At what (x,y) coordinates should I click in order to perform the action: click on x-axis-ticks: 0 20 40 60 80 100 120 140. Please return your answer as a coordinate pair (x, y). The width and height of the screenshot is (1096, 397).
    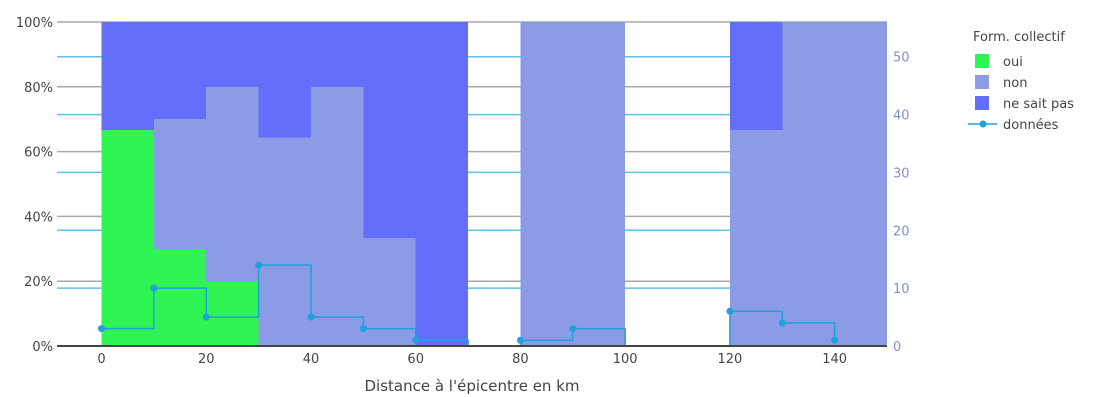
    Looking at the image, I should click on (472, 359).